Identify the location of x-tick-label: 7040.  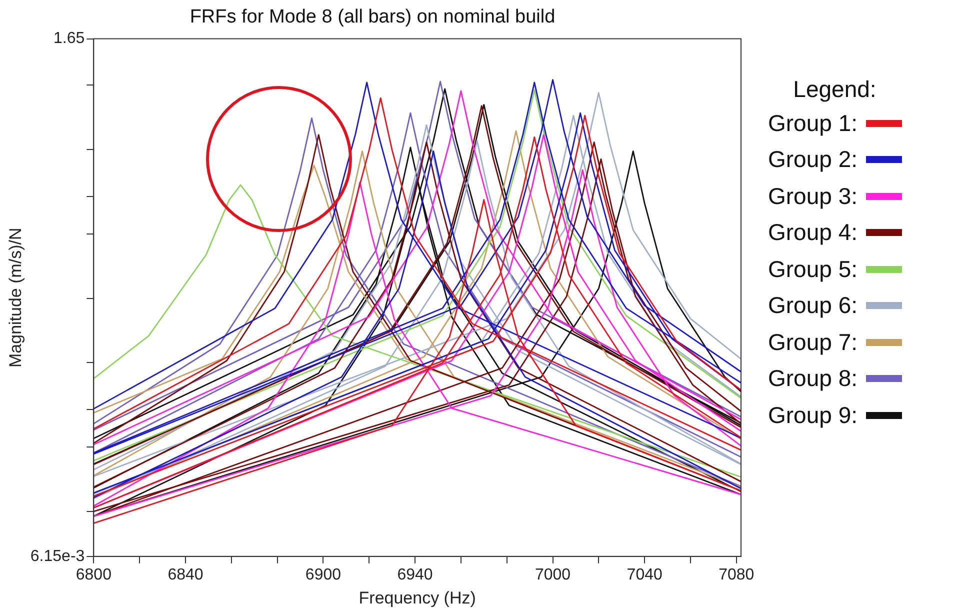
(644, 575).